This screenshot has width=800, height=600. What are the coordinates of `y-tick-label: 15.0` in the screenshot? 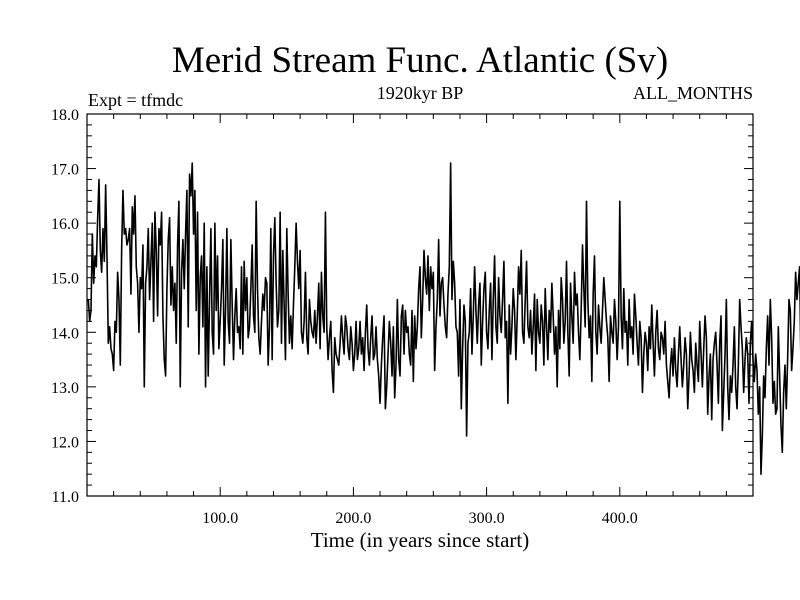 It's located at (65, 279).